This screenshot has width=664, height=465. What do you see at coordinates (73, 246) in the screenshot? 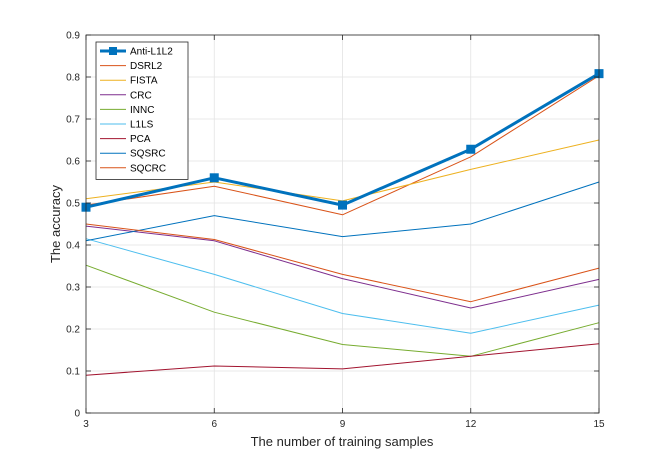
I see `y-tick-label: 0.4` at bounding box center [73, 246].